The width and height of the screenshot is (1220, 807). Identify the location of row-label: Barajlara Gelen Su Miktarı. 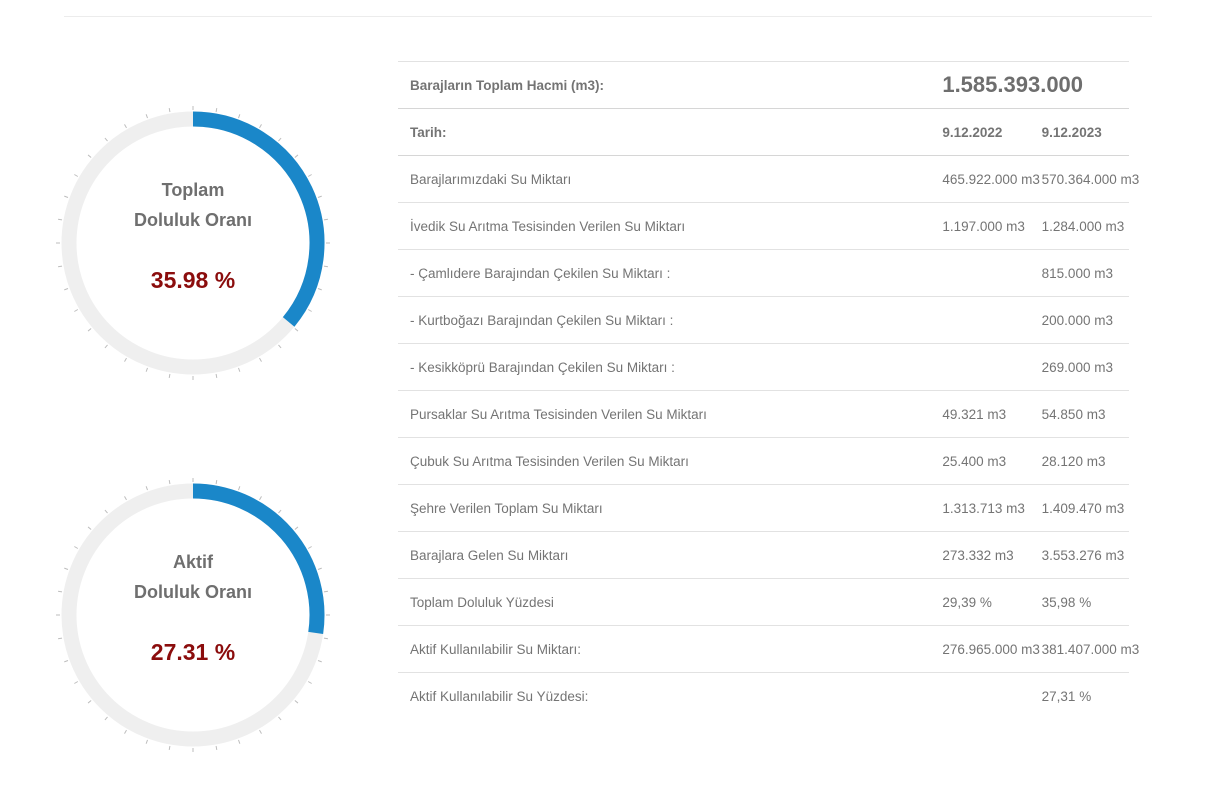
(664, 555).